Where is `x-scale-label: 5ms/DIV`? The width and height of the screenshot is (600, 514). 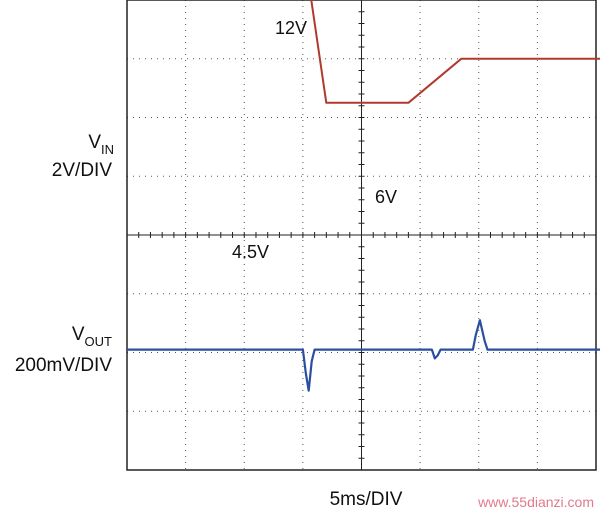
x-scale-label: 5ms/DIV is located at coordinates (366, 499).